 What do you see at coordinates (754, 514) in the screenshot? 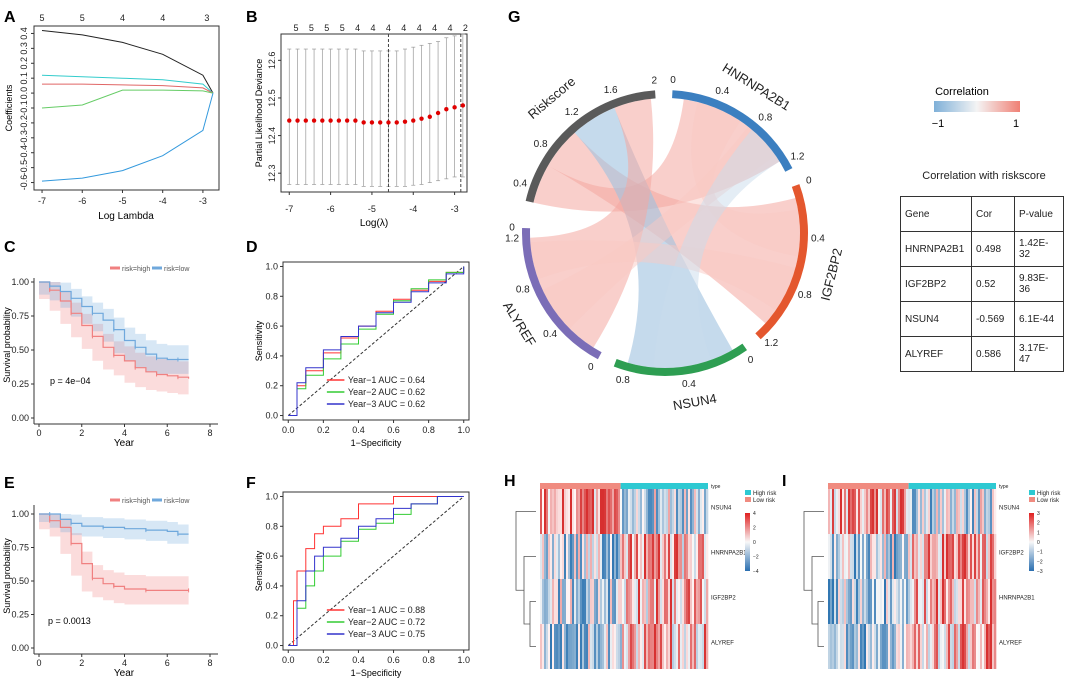
I see `colorbar-tick-label: 4` at bounding box center [754, 514].